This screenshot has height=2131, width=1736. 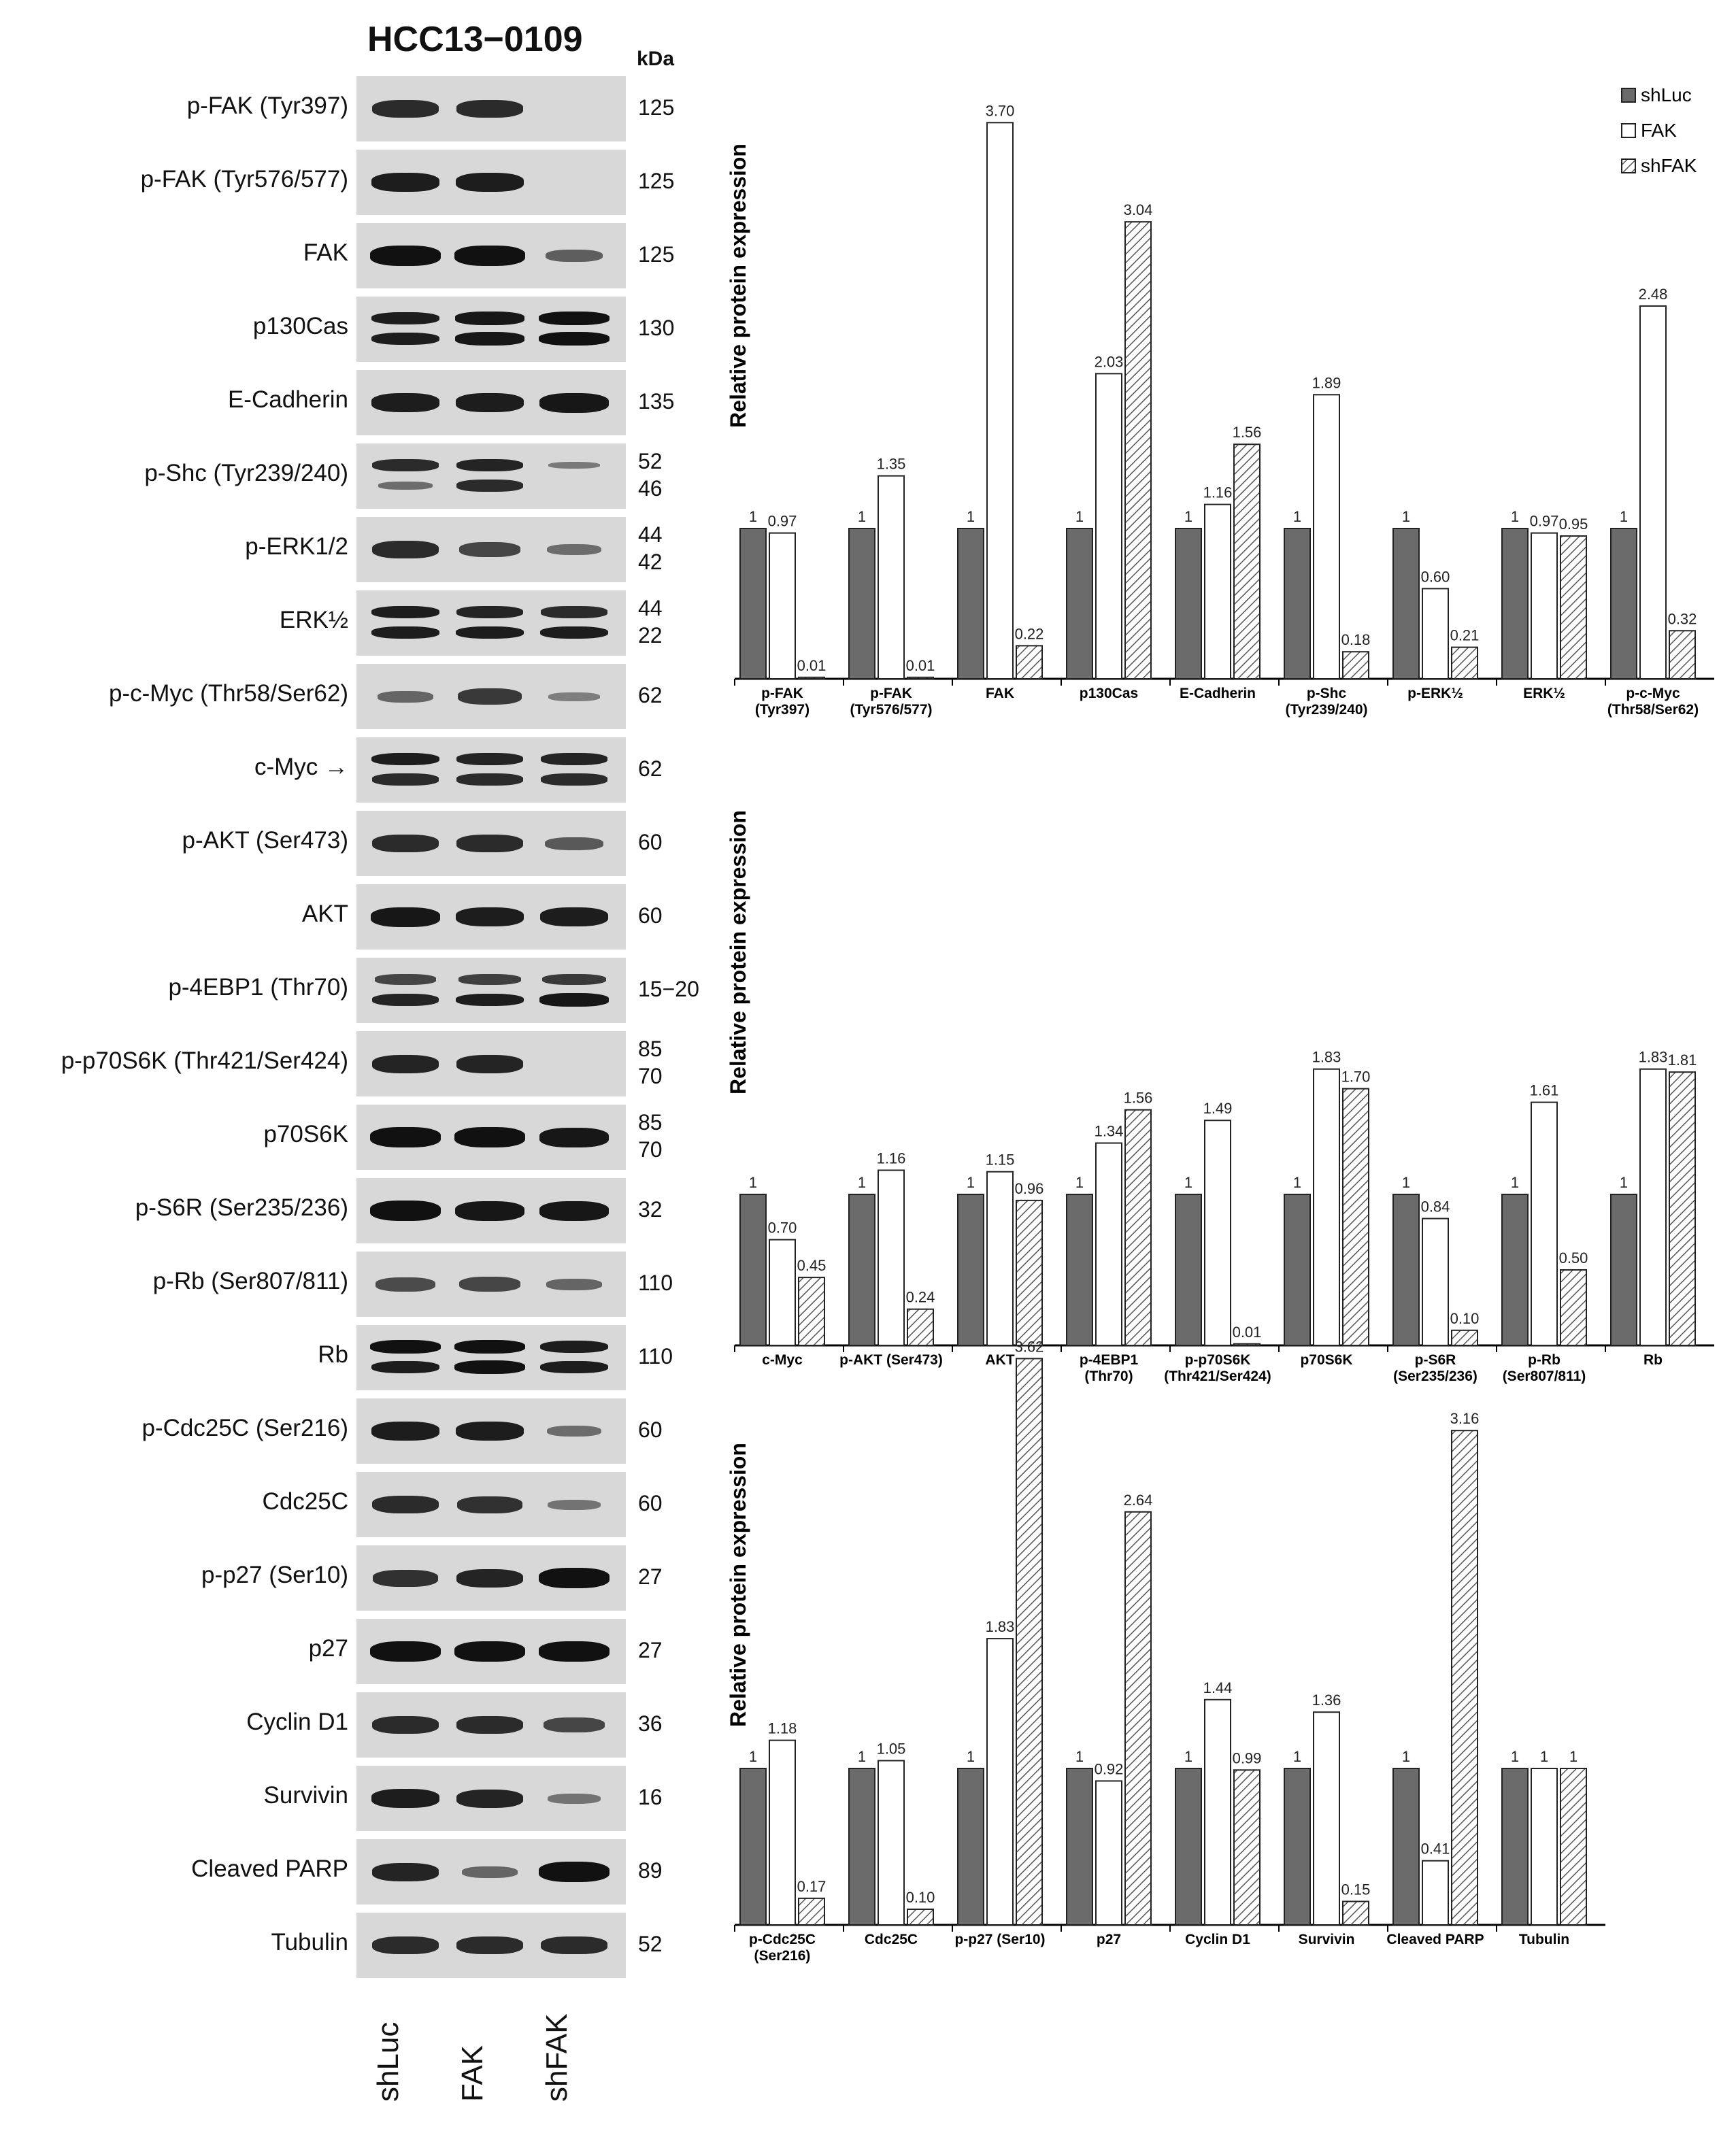 What do you see at coordinates (1435, 576) in the screenshot?
I see `data-label: 0.60` at bounding box center [1435, 576].